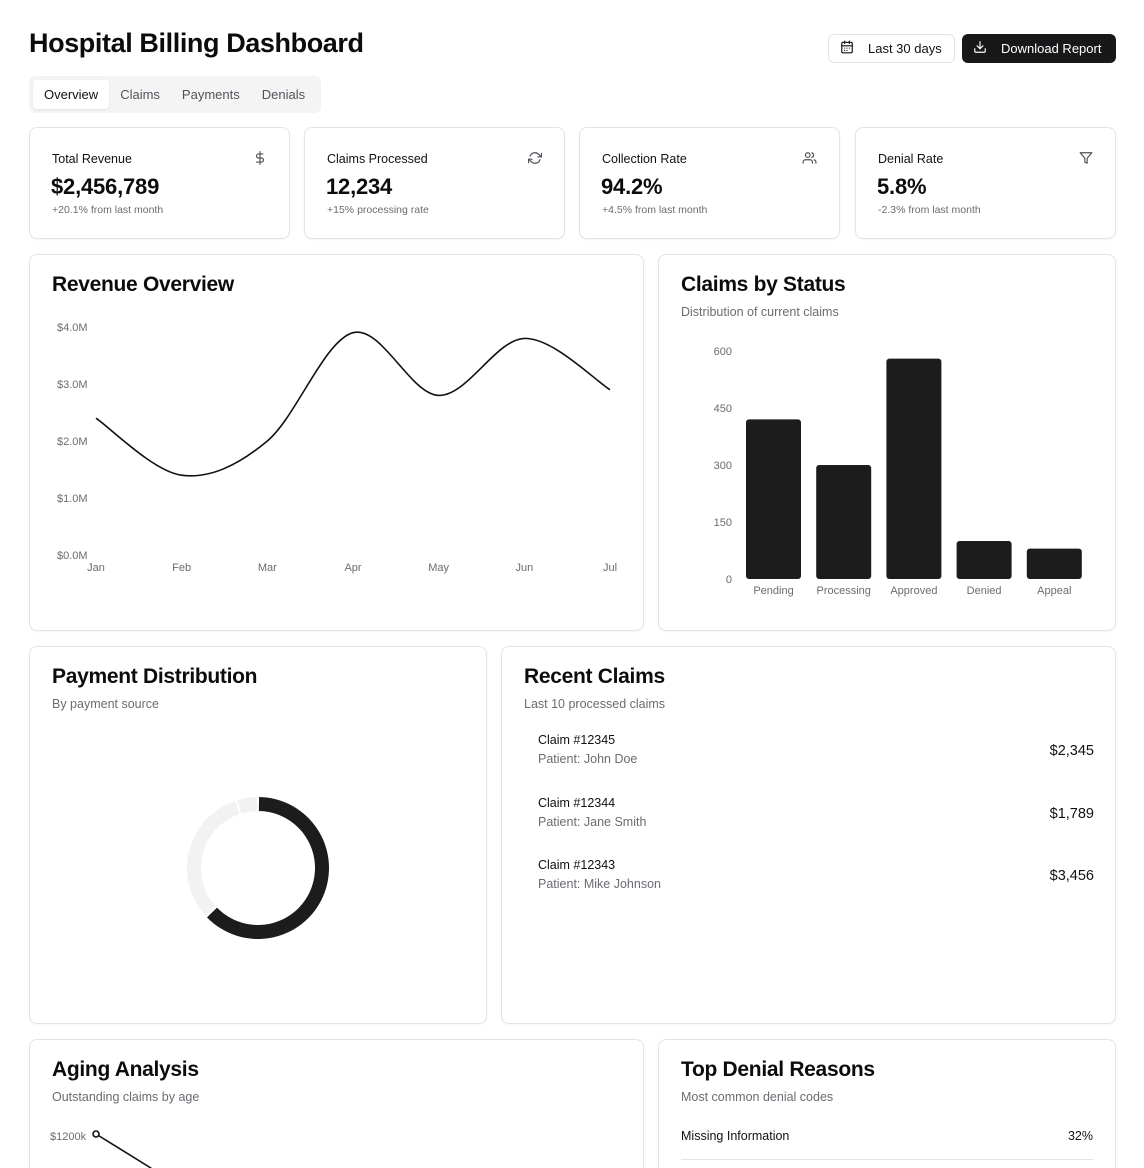 This screenshot has height=1168, width=1144. What do you see at coordinates (723, 466) in the screenshot?
I see `y-tick-label: 300` at bounding box center [723, 466].